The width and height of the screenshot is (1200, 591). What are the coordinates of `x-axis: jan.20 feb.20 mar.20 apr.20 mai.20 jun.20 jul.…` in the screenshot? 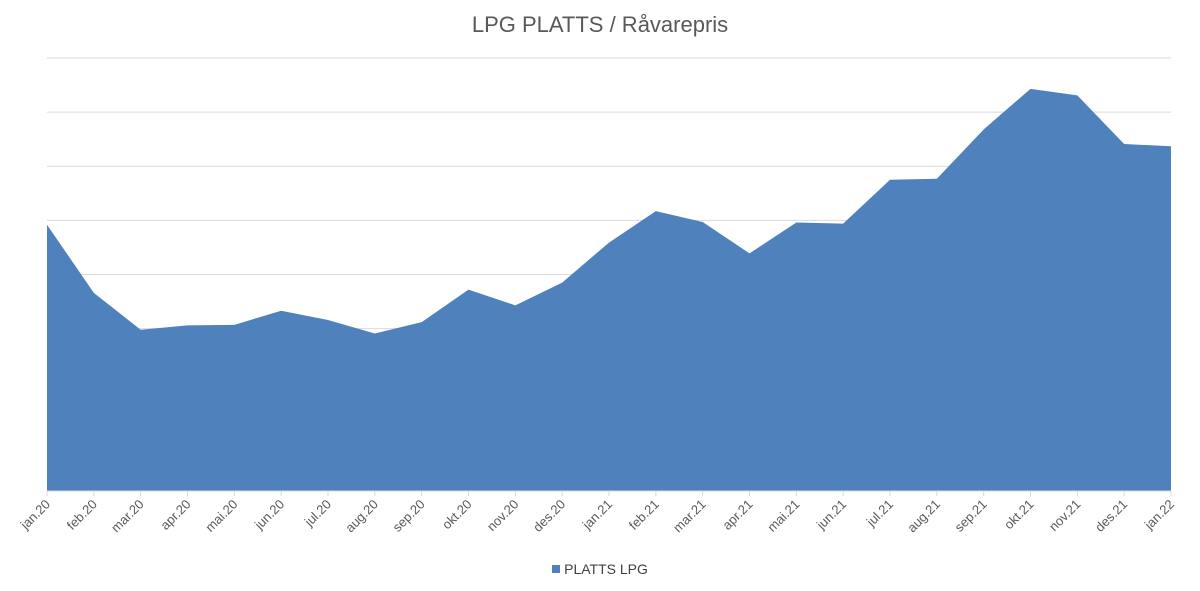 It's located at (597, 513).